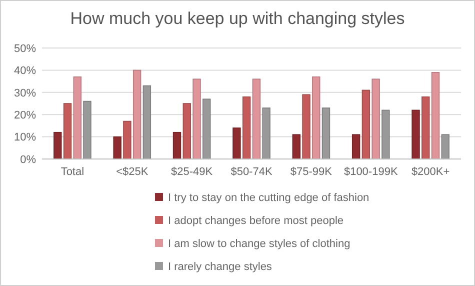  What do you see at coordinates (220, 266) in the screenshot?
I see `legend-label: I rarely change styles` at bounding box center [220, 266].